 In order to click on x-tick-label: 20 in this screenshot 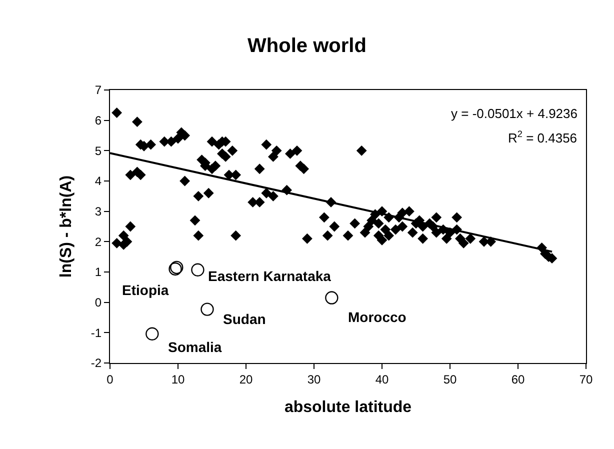, I will do `click(246, 379)`.